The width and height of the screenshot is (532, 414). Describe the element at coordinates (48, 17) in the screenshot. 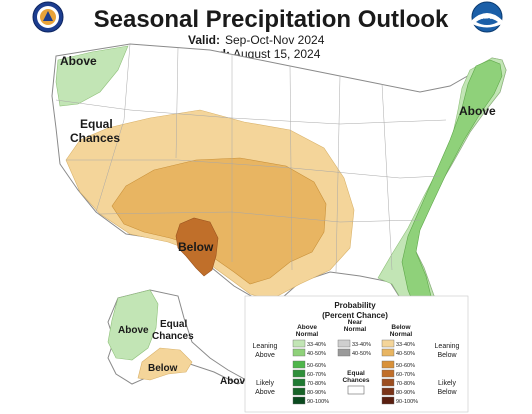

I see `doc-seal-icon` at that location.